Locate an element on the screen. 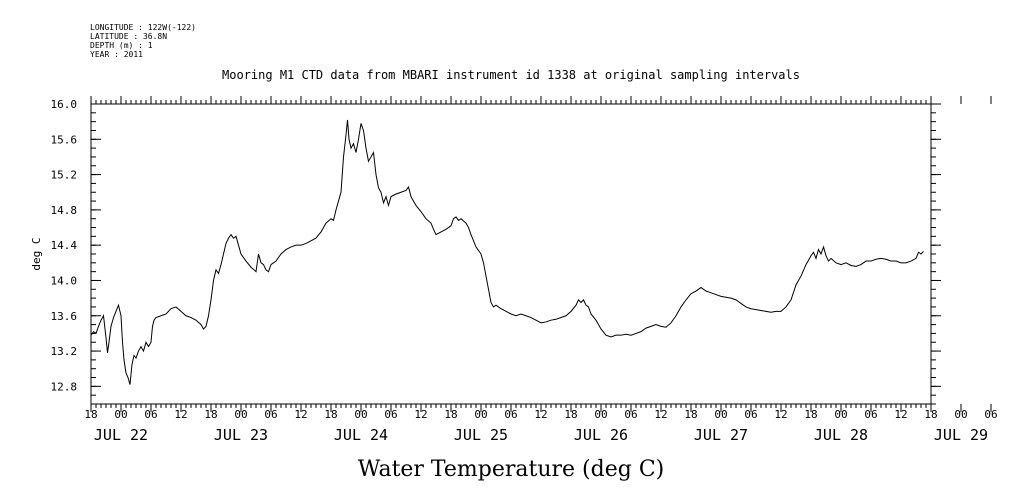 The width and height of the screenshot is (1009, 504). x-day-label: JUL 23 is located at coordinates (241, 435).